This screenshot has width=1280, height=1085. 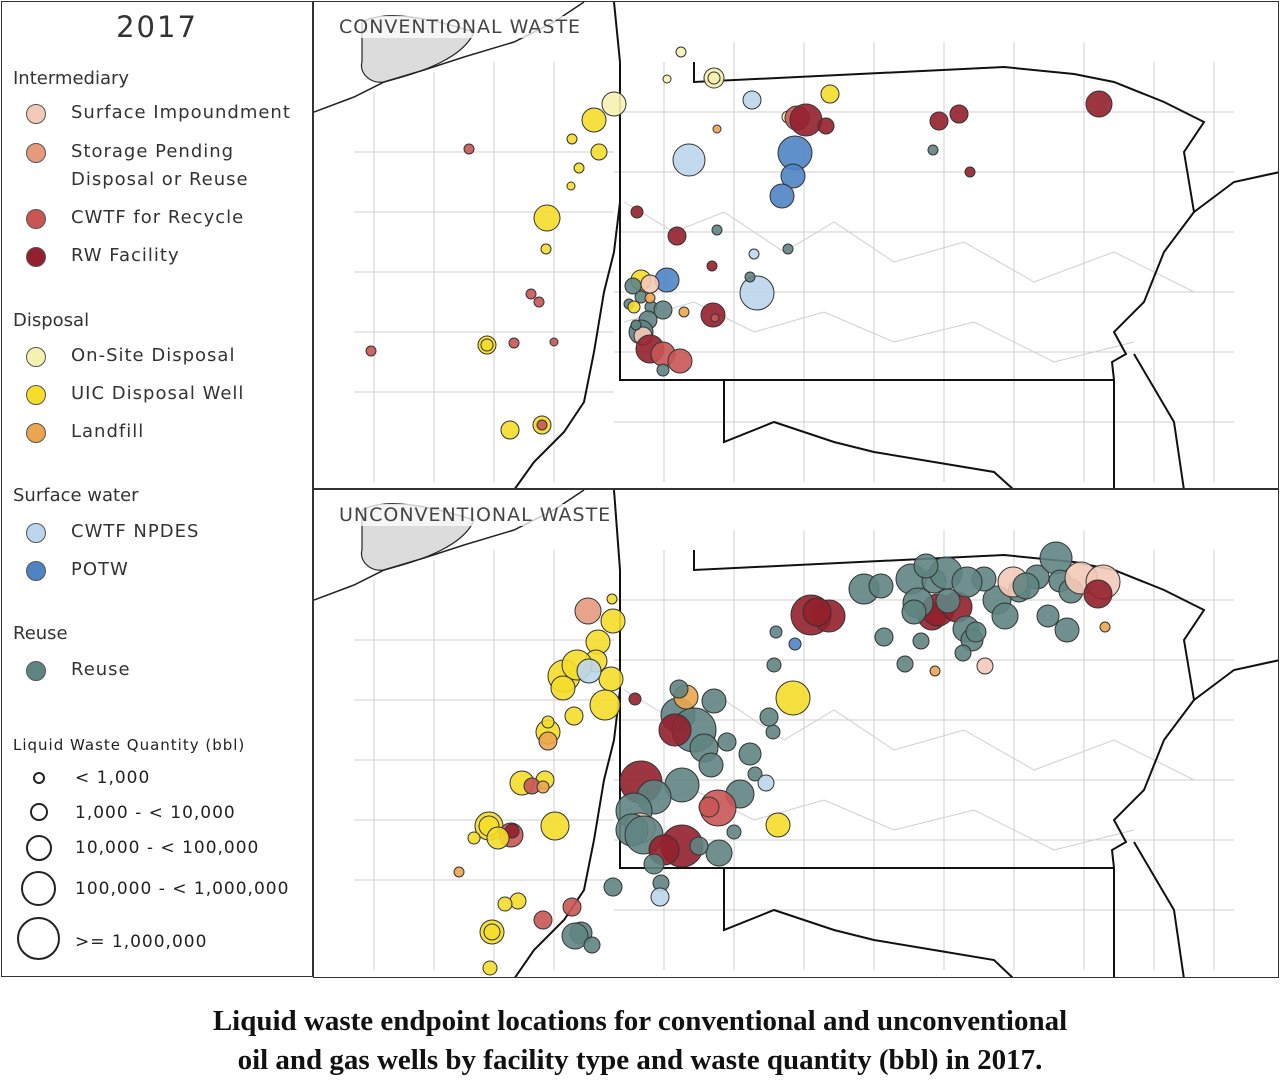 I want to click on legend-item-rw-facility: RW Facility, so click(x=103, y=257).